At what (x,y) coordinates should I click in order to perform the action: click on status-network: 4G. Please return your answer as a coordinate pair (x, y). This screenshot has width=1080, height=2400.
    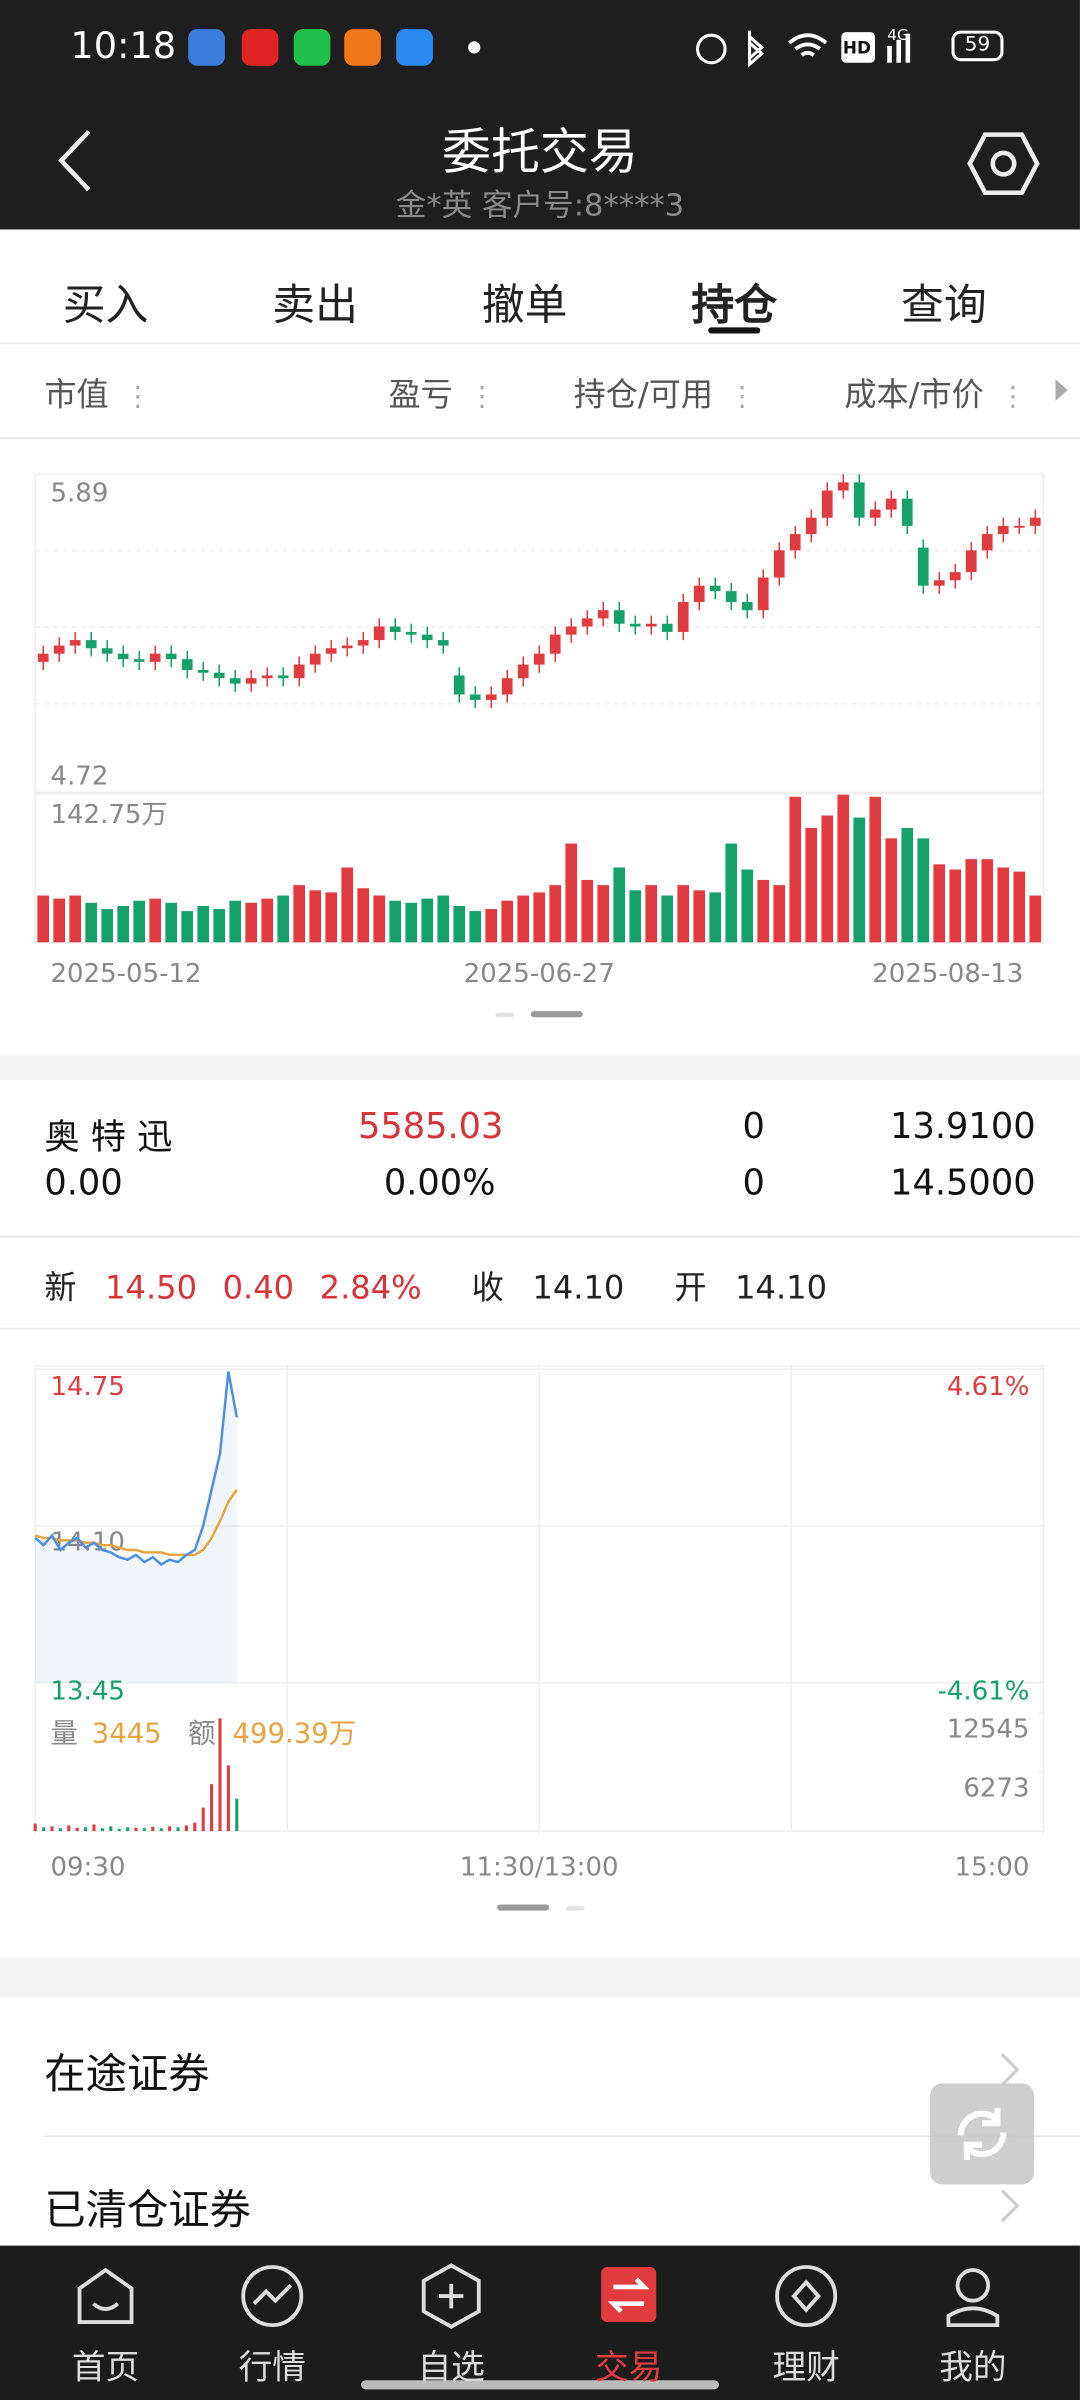
    Looking at the image, I should click on (898, 36).